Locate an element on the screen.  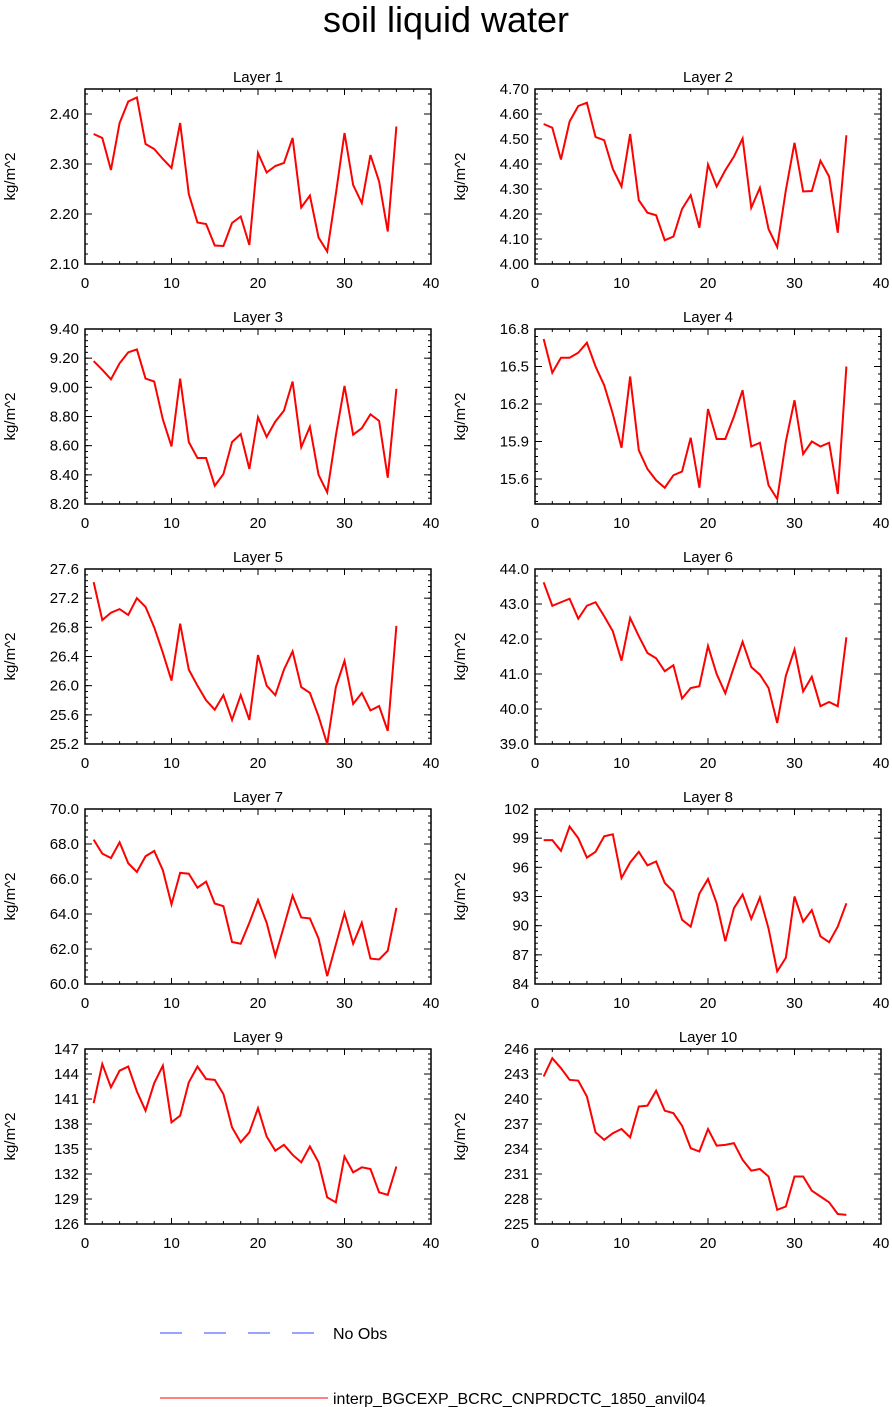
y-tick-label: 42.0 is located at coordinates (514, 639).